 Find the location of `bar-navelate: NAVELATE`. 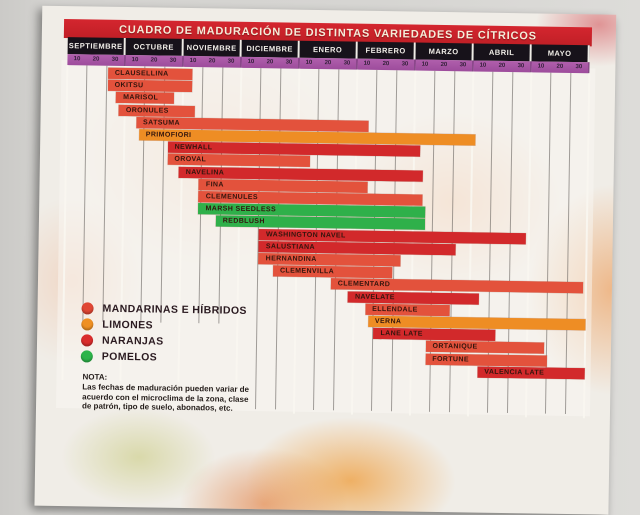

bar-navelate: NAVELATE is located at coordinates (413, 298).